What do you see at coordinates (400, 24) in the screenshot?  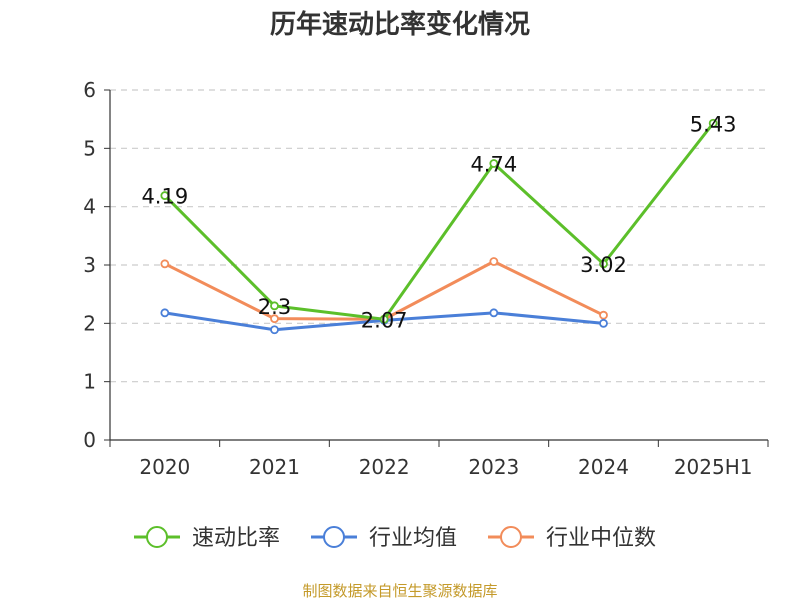 I see `chart-title: 历年速动比率变化情况` at bounding box center [400, 24].